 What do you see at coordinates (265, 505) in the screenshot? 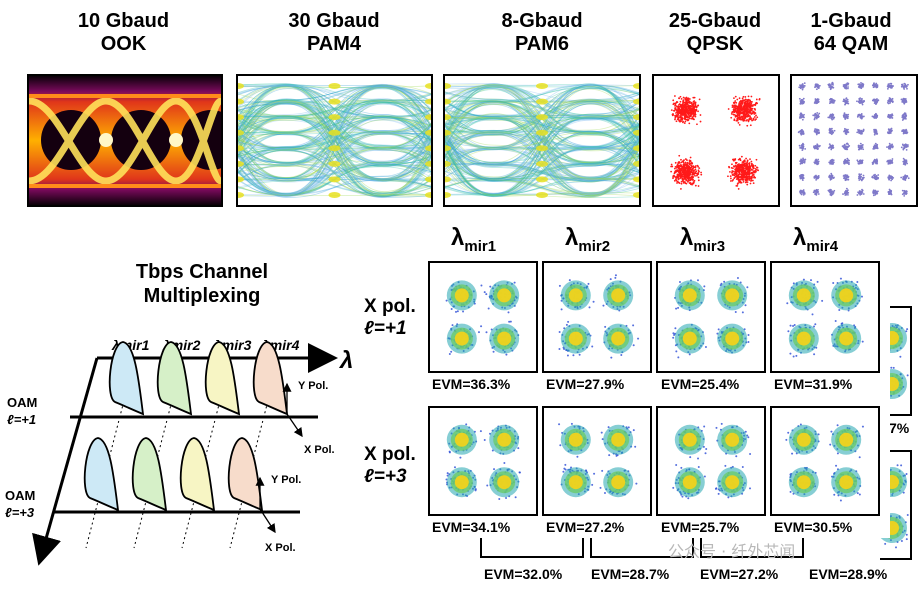
I see `pol-axes-lower` at bounding box center [265, 505].